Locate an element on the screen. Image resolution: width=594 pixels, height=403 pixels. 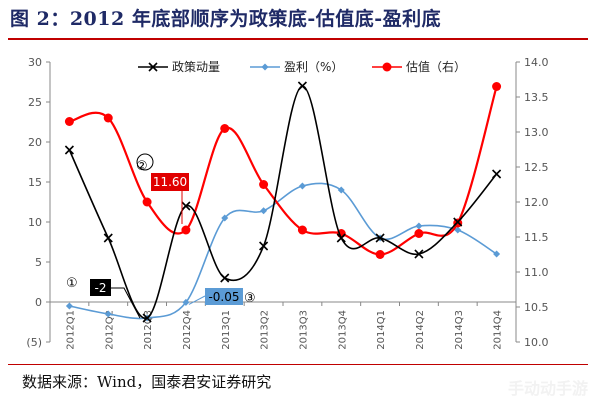
legend-label: 政策动量 is located at coordinates (196, 67).